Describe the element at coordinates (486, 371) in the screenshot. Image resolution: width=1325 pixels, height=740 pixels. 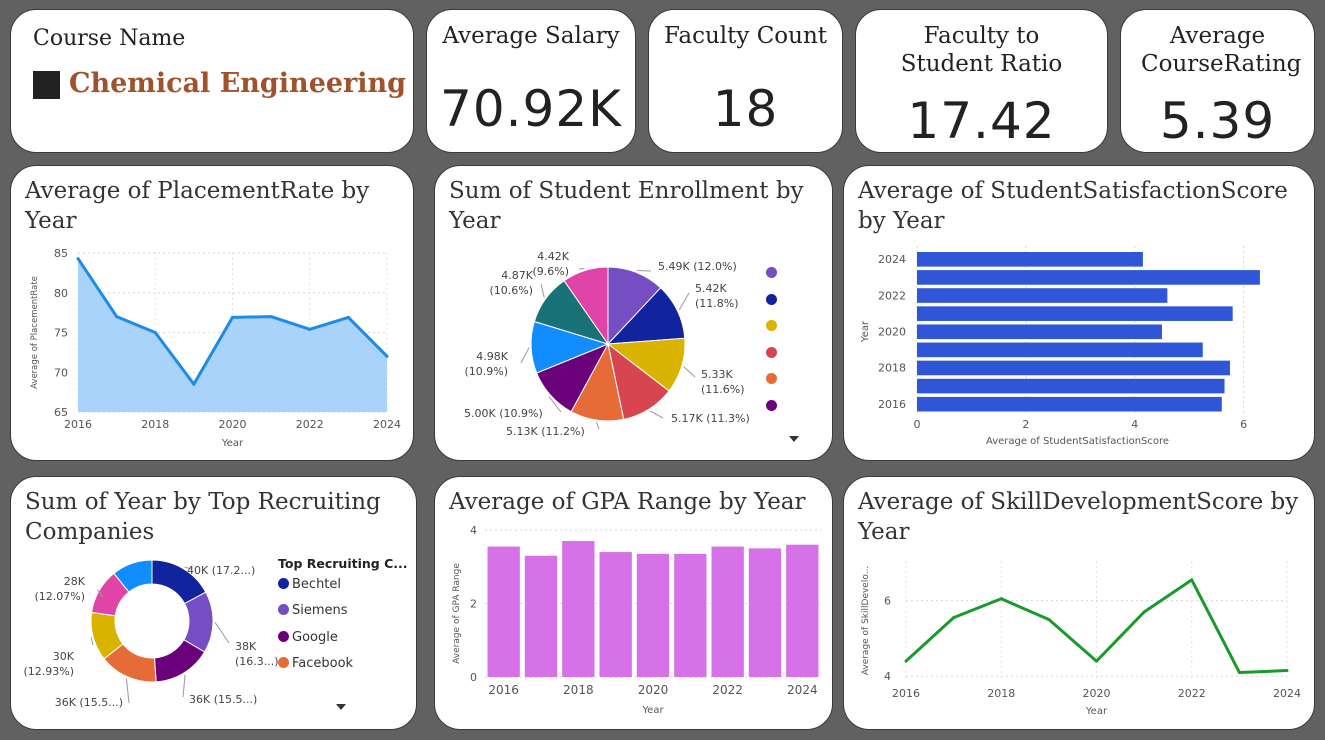
I see `slice-label: (10.9%)` at that location.